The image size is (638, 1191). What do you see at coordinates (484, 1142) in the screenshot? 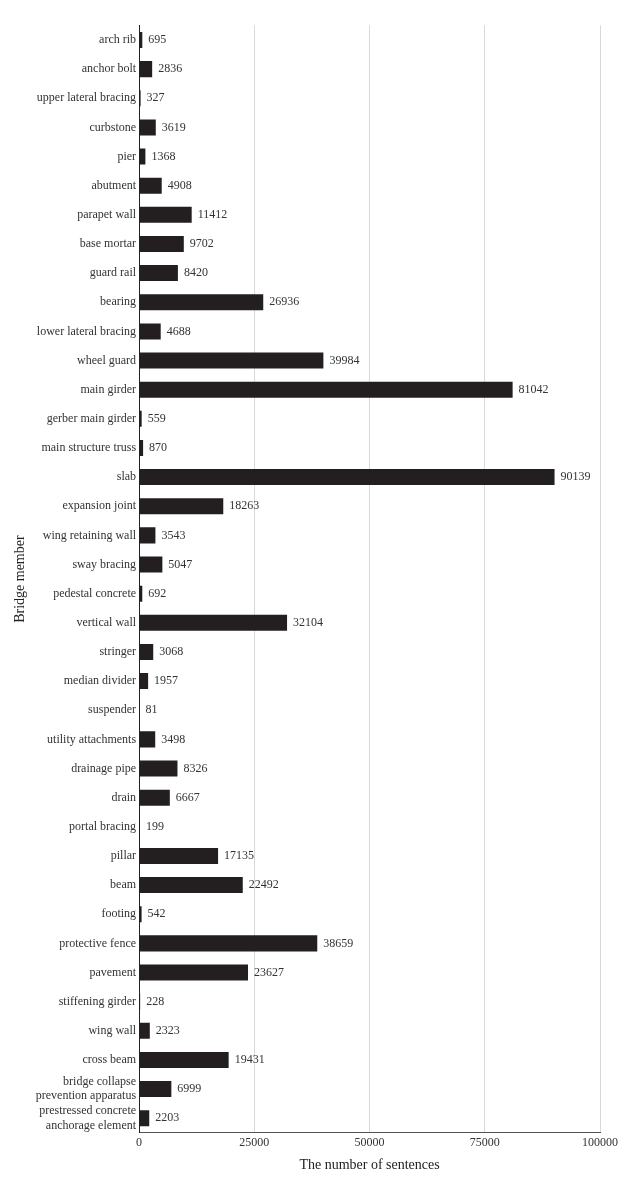
I see `x-tick-label: 75000` at bounding box center [484, 1142].